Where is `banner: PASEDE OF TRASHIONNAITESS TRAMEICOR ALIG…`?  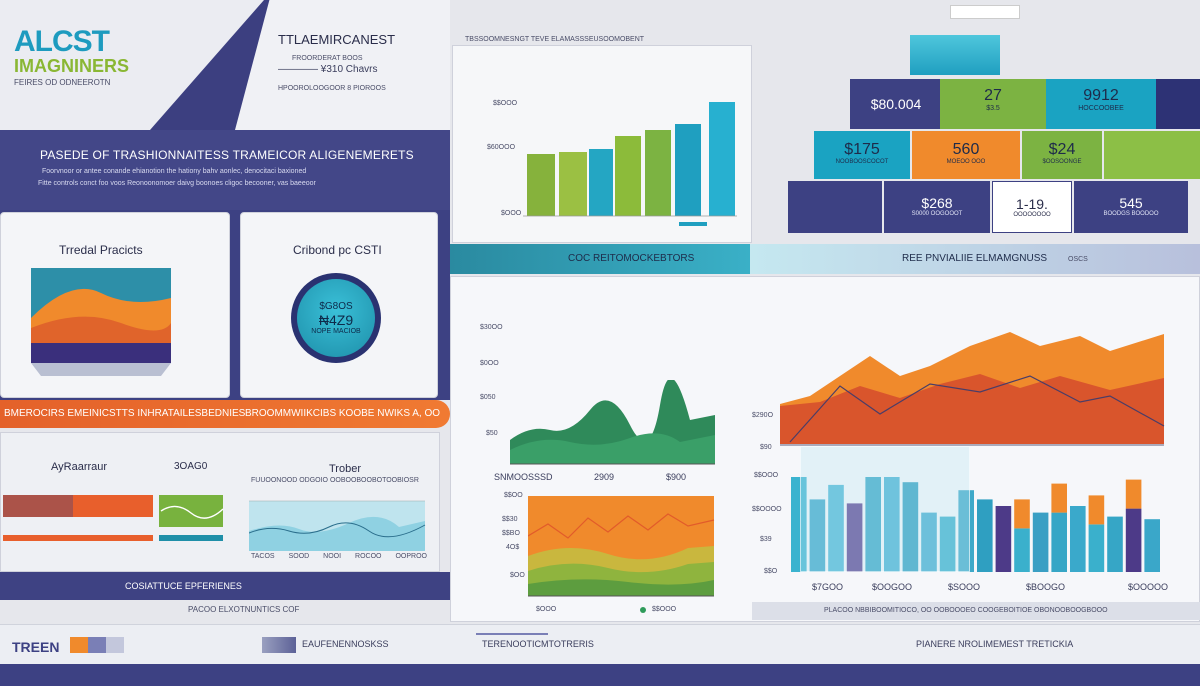 banner: PASEDE OF TRASHIONNAITESS TRAMEICOR ALIG… is located at coordinates (225, 170).